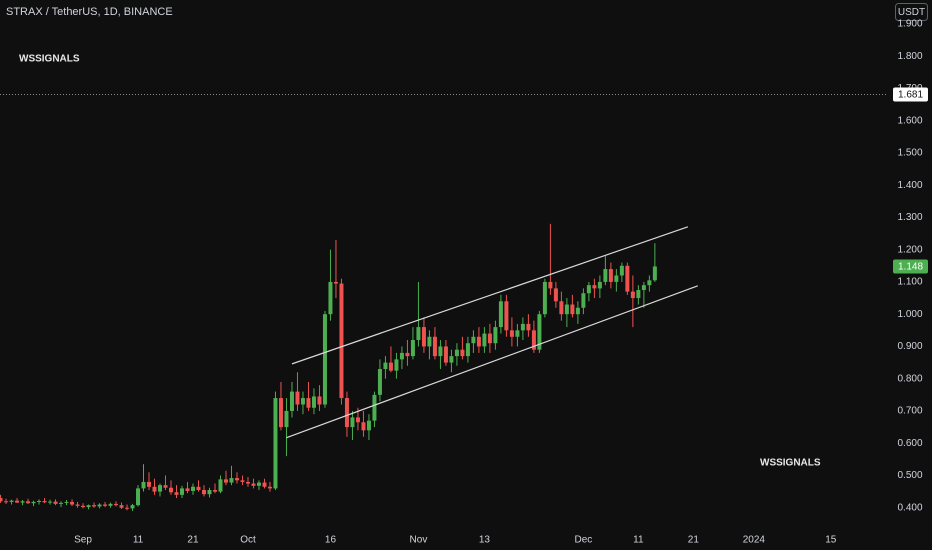 Image resolution: width=932 pixels, height=550 pixels. I want to click on x-tick-label: 15, so click(831, 540).